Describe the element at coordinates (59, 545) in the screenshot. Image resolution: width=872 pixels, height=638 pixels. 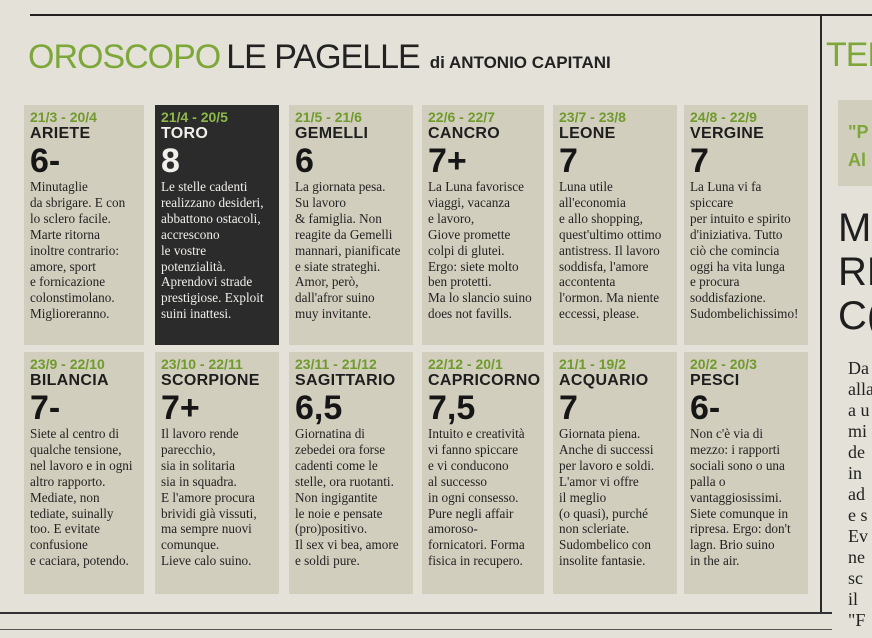
I see `forecast-line: confusione` at that location.